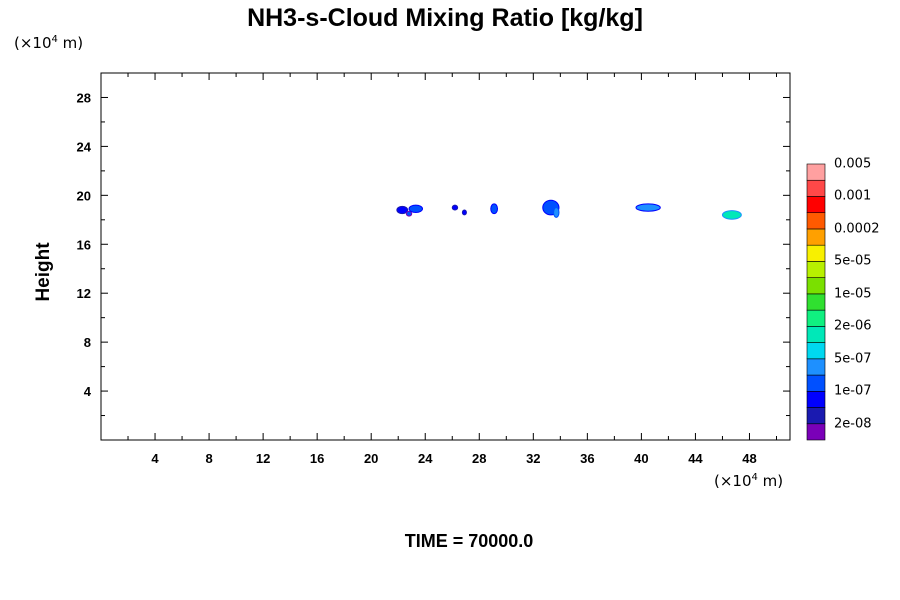 The image size is (900, 600). What do you see at coordinates (263, 458) in the screenshot?
I see `x-tick-label: 12` at bounding box center [263, 458].